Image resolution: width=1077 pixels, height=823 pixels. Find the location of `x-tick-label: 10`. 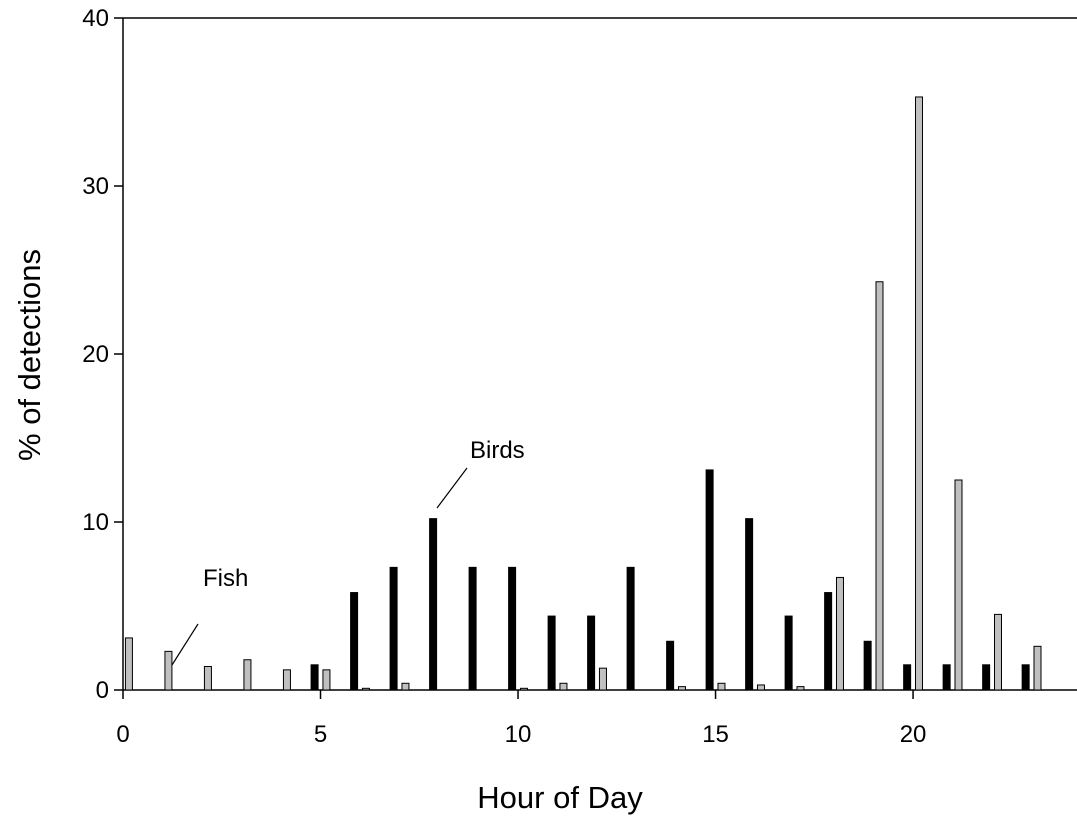

x-tick-label: 10 is located at coordinates (518, 734).